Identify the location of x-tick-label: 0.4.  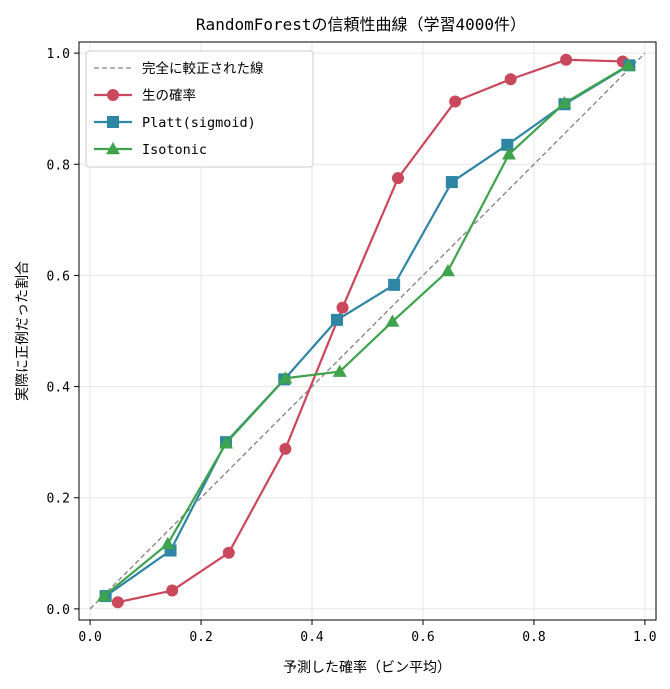
(312, 637).